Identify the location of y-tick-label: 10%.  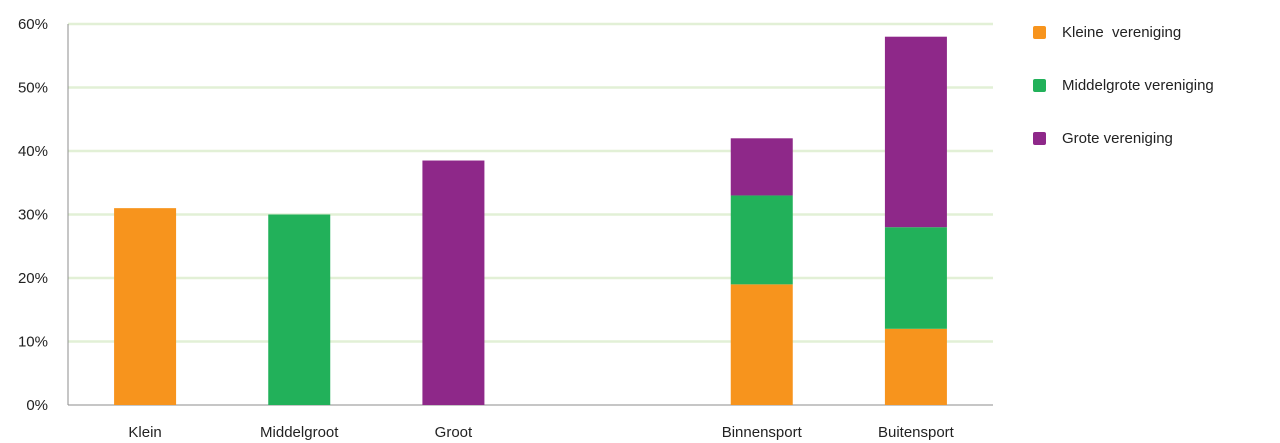
(33, 342).